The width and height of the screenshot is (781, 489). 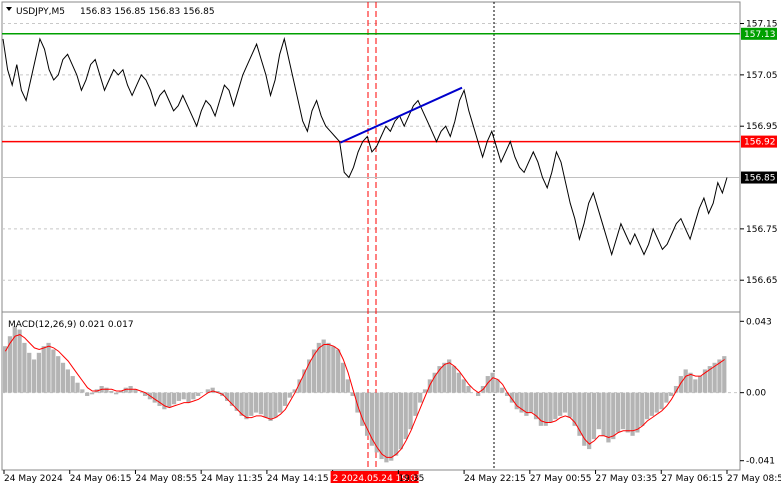 What do you see at coordinates (147, 12) in the screenshot?
I see `ohlc-values: 156.83 156.85 156.83 156.85` at bounding box center [147, 12].